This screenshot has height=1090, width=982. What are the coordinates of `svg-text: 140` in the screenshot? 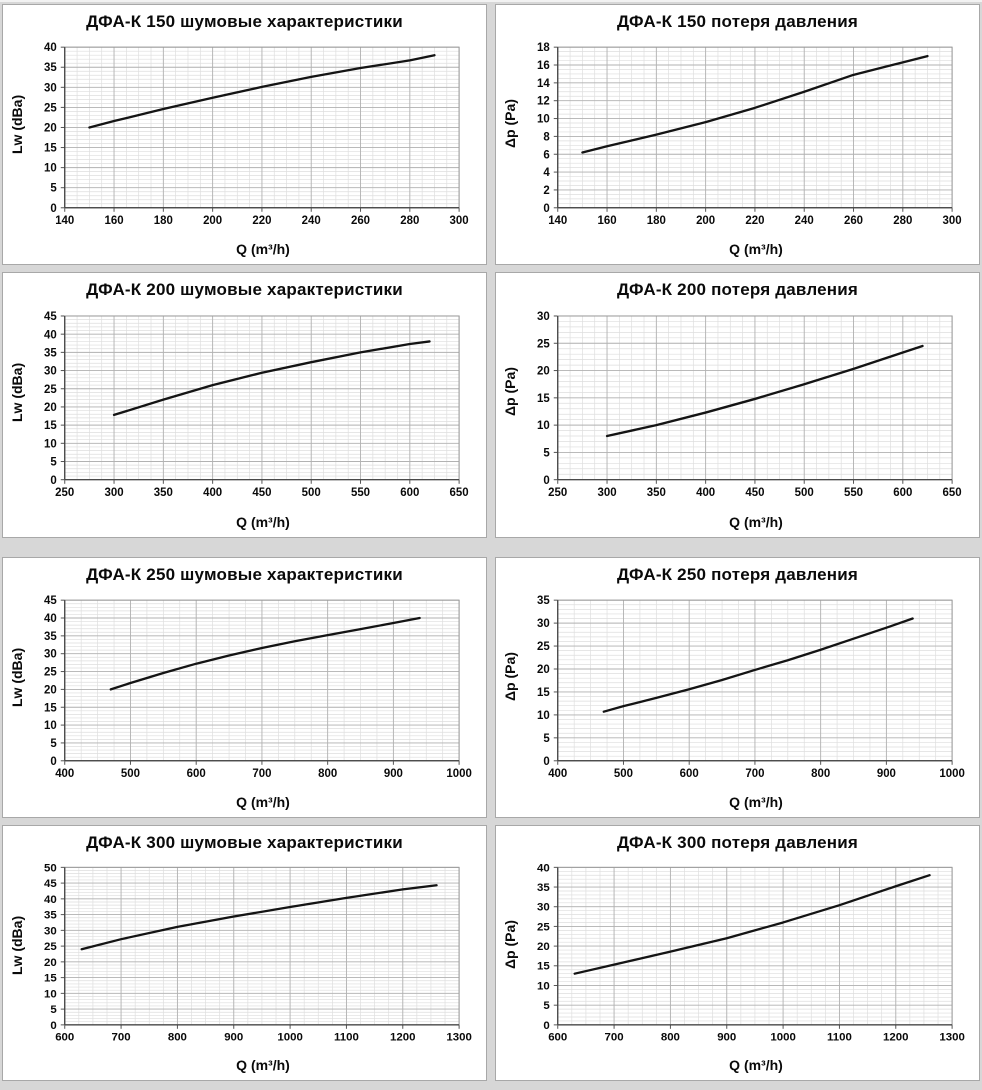 It's located at (557, 221).